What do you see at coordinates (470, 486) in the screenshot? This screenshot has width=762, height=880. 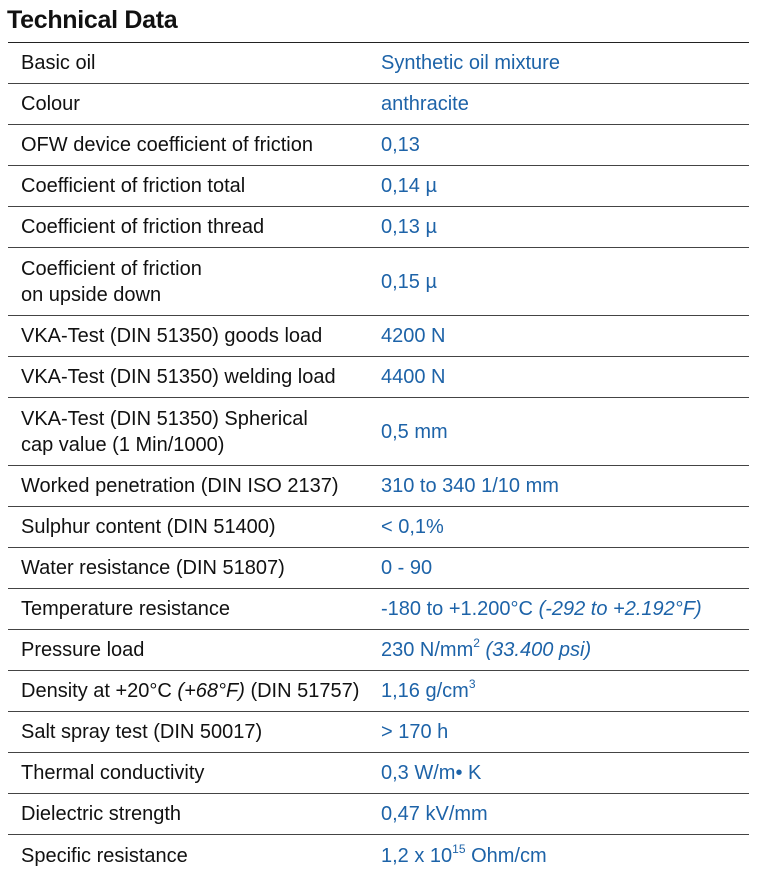 I see `row-value: 310 to 340 1/10 mm` at bounding box center [470, 486].